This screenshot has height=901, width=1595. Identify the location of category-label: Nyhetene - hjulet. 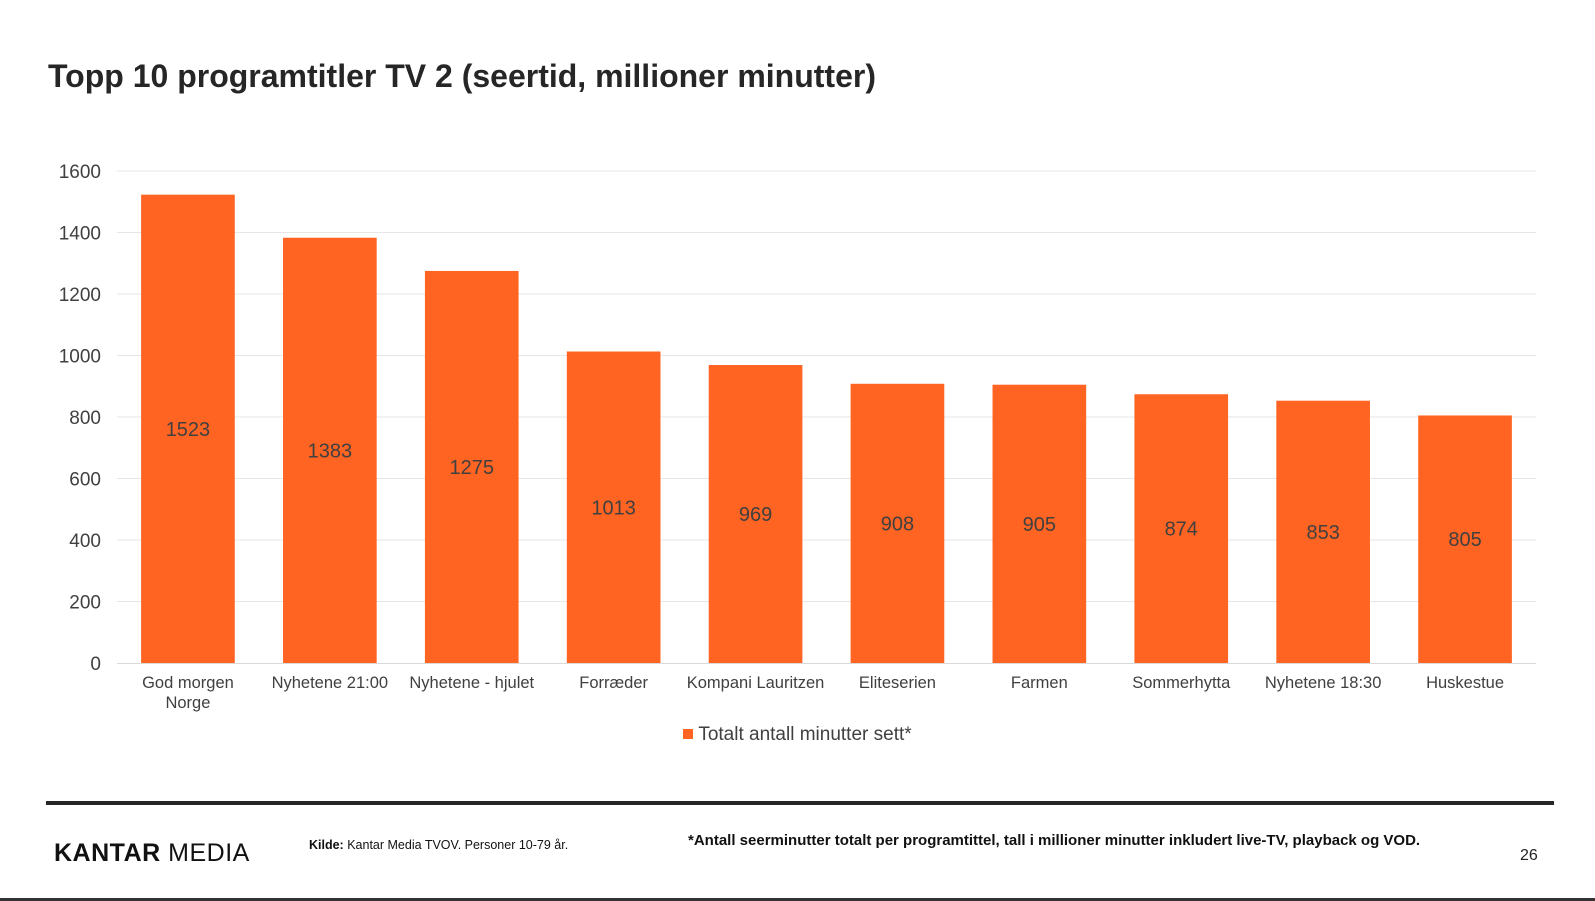
(471, 683).